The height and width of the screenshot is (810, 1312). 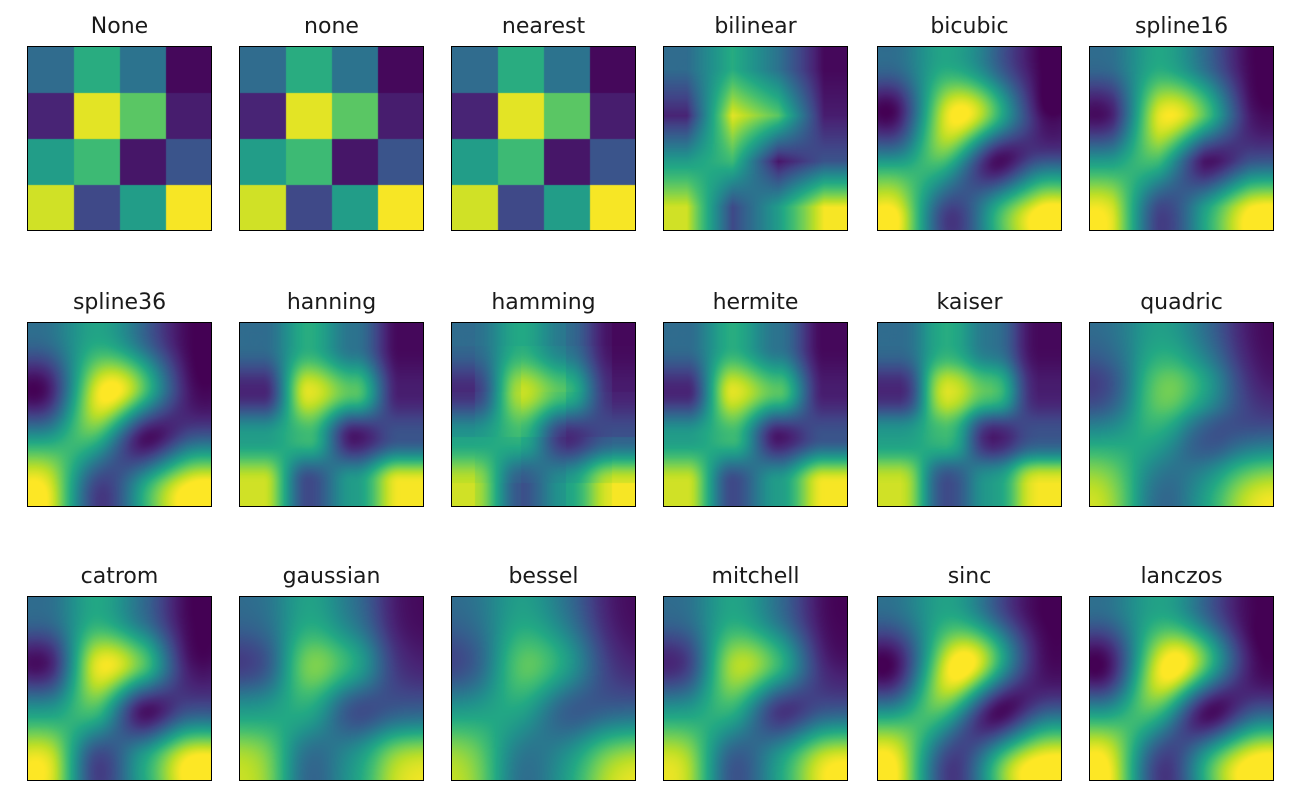 What do you see at coordinates (119, 576) in the screenshot?
I see `subplot-title: catrom` at bounding box center [119, 576].